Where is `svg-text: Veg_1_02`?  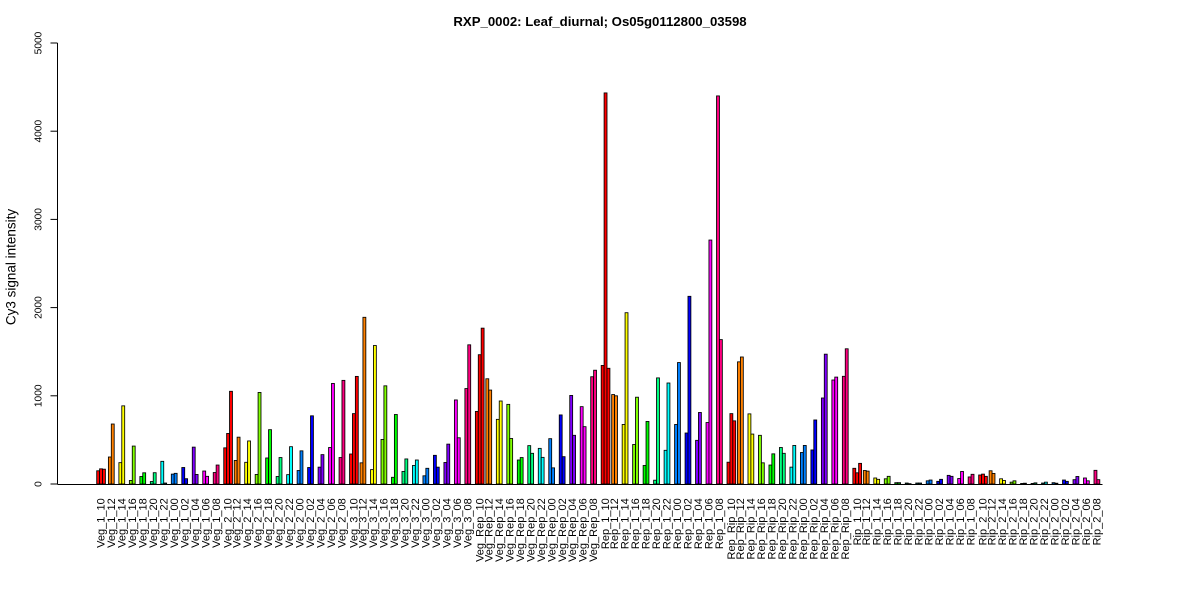 svg-text: Veg_1_02 is located at coordinates (185, 523).